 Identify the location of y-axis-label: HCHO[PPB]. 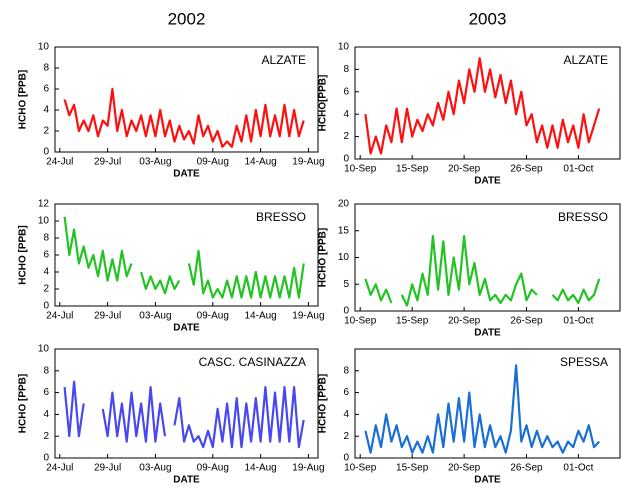
(323, 103).